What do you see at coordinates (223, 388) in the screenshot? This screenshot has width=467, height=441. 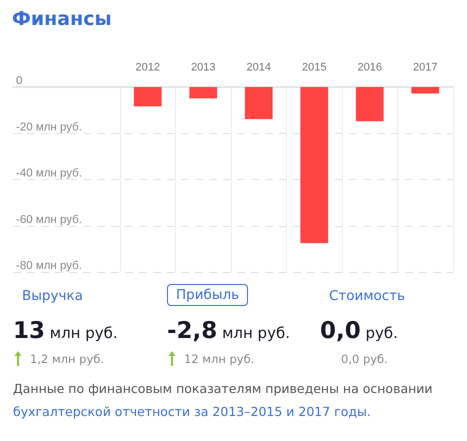 I see `text: Данные по финансовым показателям приведены на основании` at bounding box center [223, 388].